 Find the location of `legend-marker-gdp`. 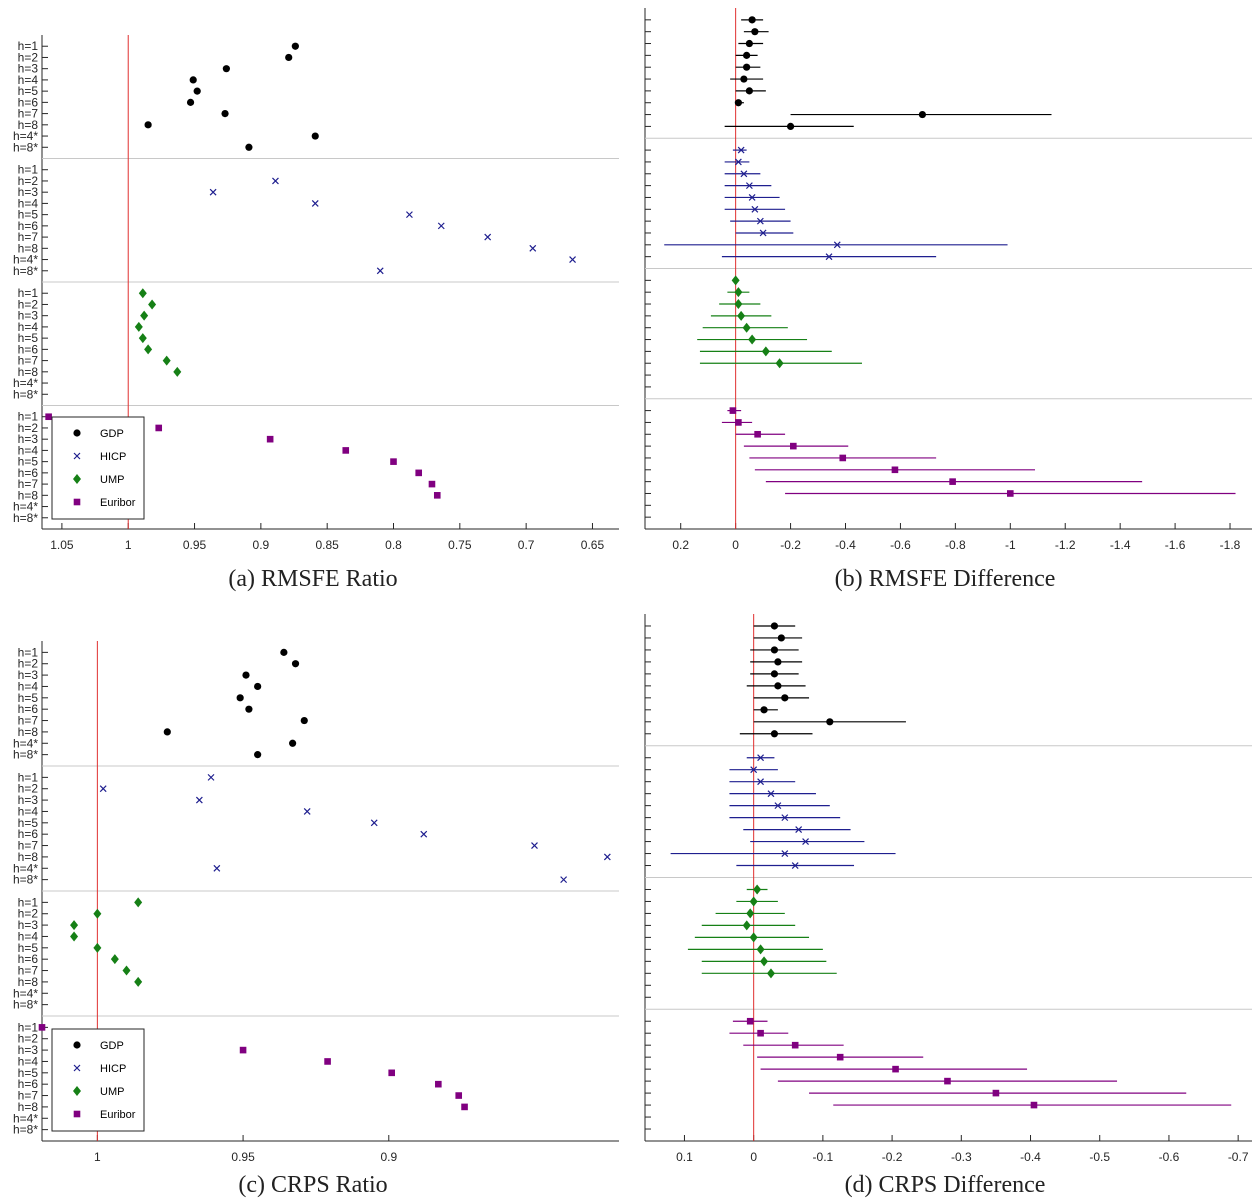

legend-marker-gdp is located at coordinates (77, 1045).